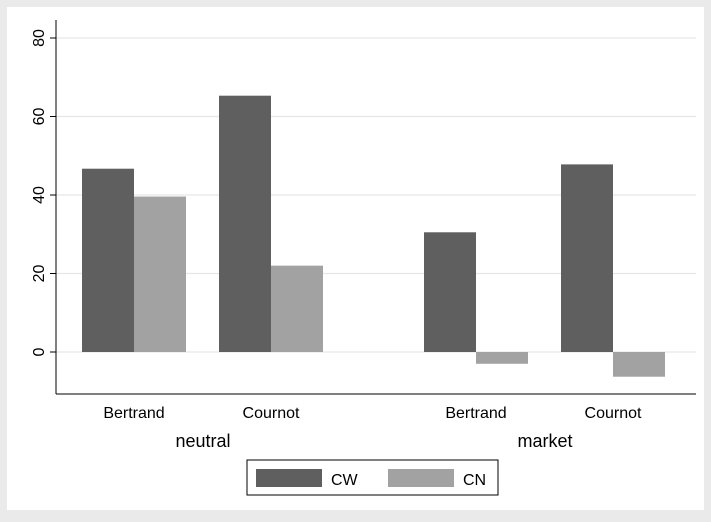 This screenshot has width=711, height=522. I want to click on legend-swatch-cw, so click(289, 478).